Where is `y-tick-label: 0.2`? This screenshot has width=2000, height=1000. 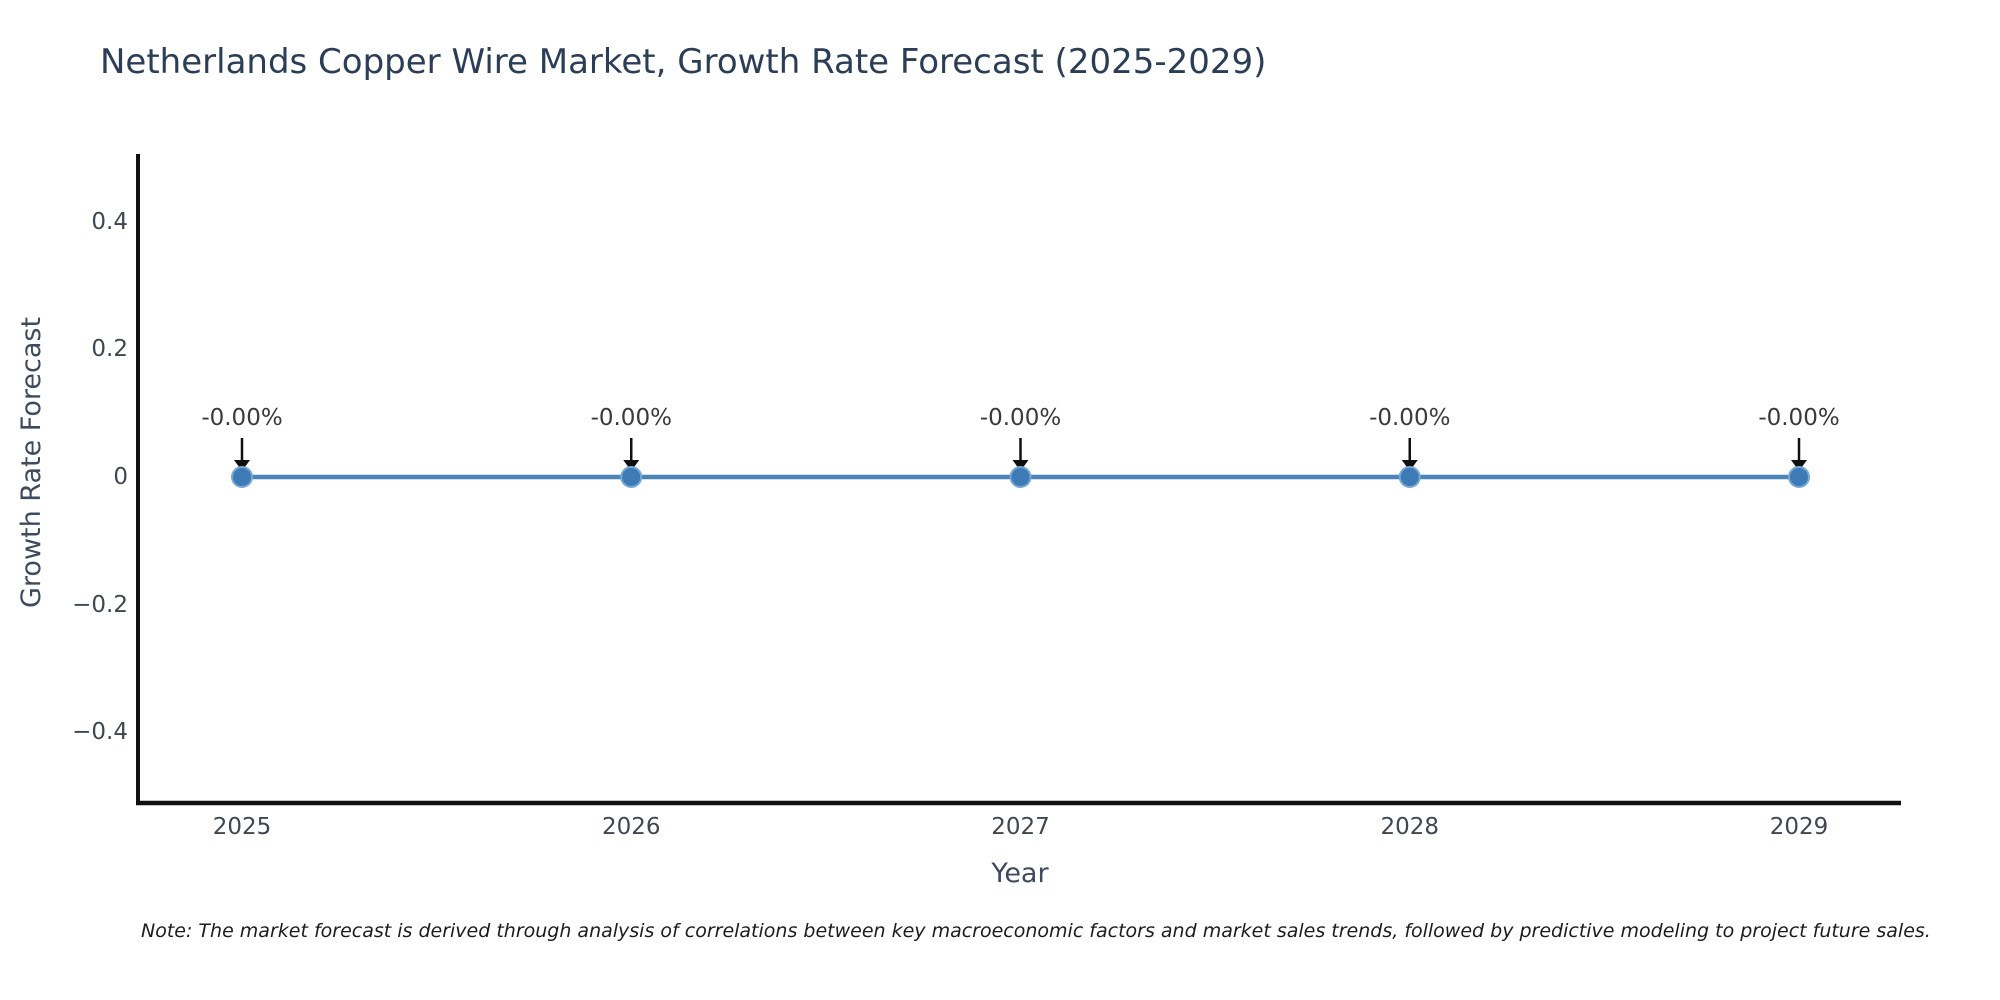 y-tick-label: 0.2 is located at coordinates (109, 349).